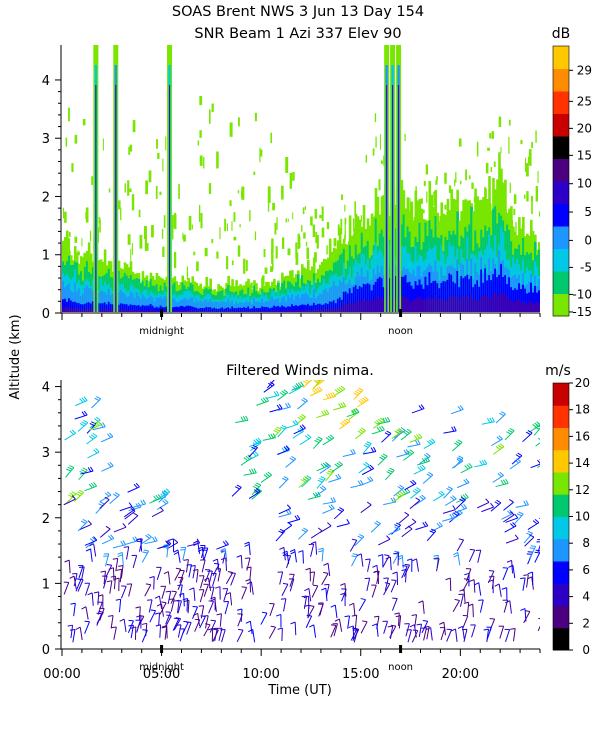 The height and width of the screenshot is (750, 600). I want to click on snr-colorbar-label: -15, so click(582, 312).